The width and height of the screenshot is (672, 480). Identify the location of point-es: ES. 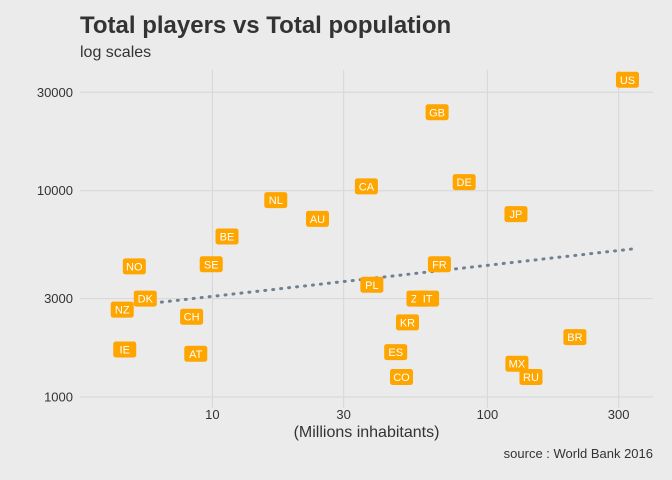
(396, 352).